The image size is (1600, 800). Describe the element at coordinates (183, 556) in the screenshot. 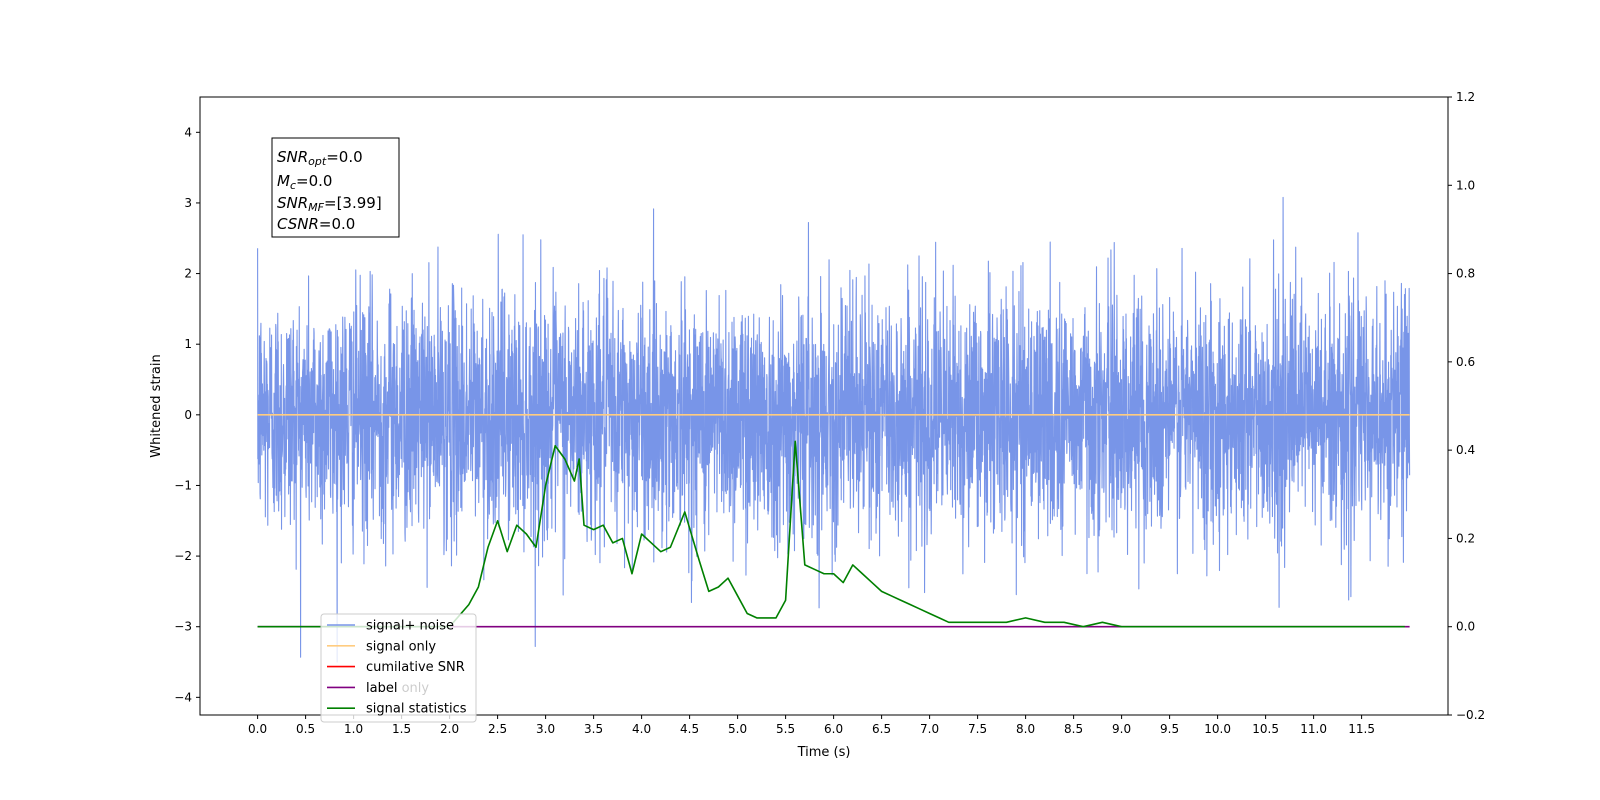

I see `y-tick-label: −2` at that location.